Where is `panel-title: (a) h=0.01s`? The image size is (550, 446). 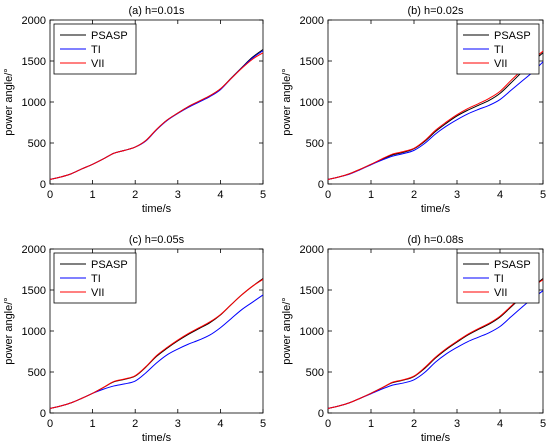
panel-title: (a) h=0.01s is located at coordinates (157, 11).